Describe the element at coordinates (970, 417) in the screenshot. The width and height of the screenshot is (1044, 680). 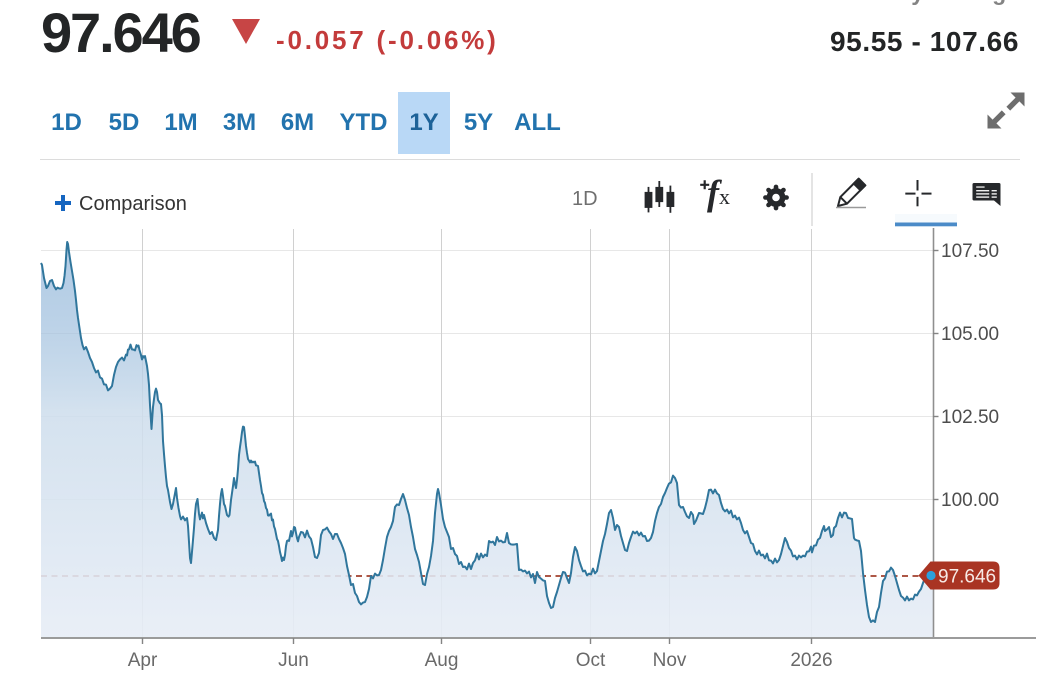
I see `svg-text: 102.50` at that location.